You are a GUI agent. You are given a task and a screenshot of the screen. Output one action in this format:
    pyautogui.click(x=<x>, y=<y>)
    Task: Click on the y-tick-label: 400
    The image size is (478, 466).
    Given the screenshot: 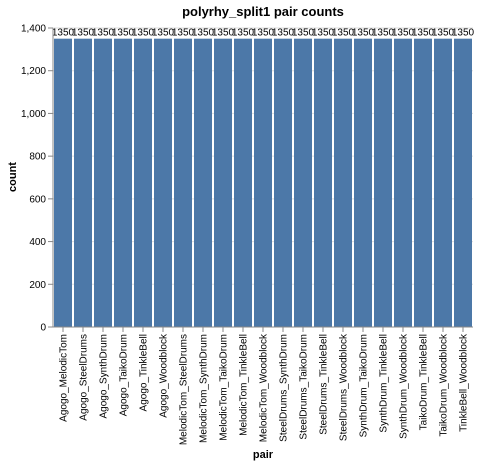 What is the action you would take?
    pyautogui.click(x=37, y=242)
    